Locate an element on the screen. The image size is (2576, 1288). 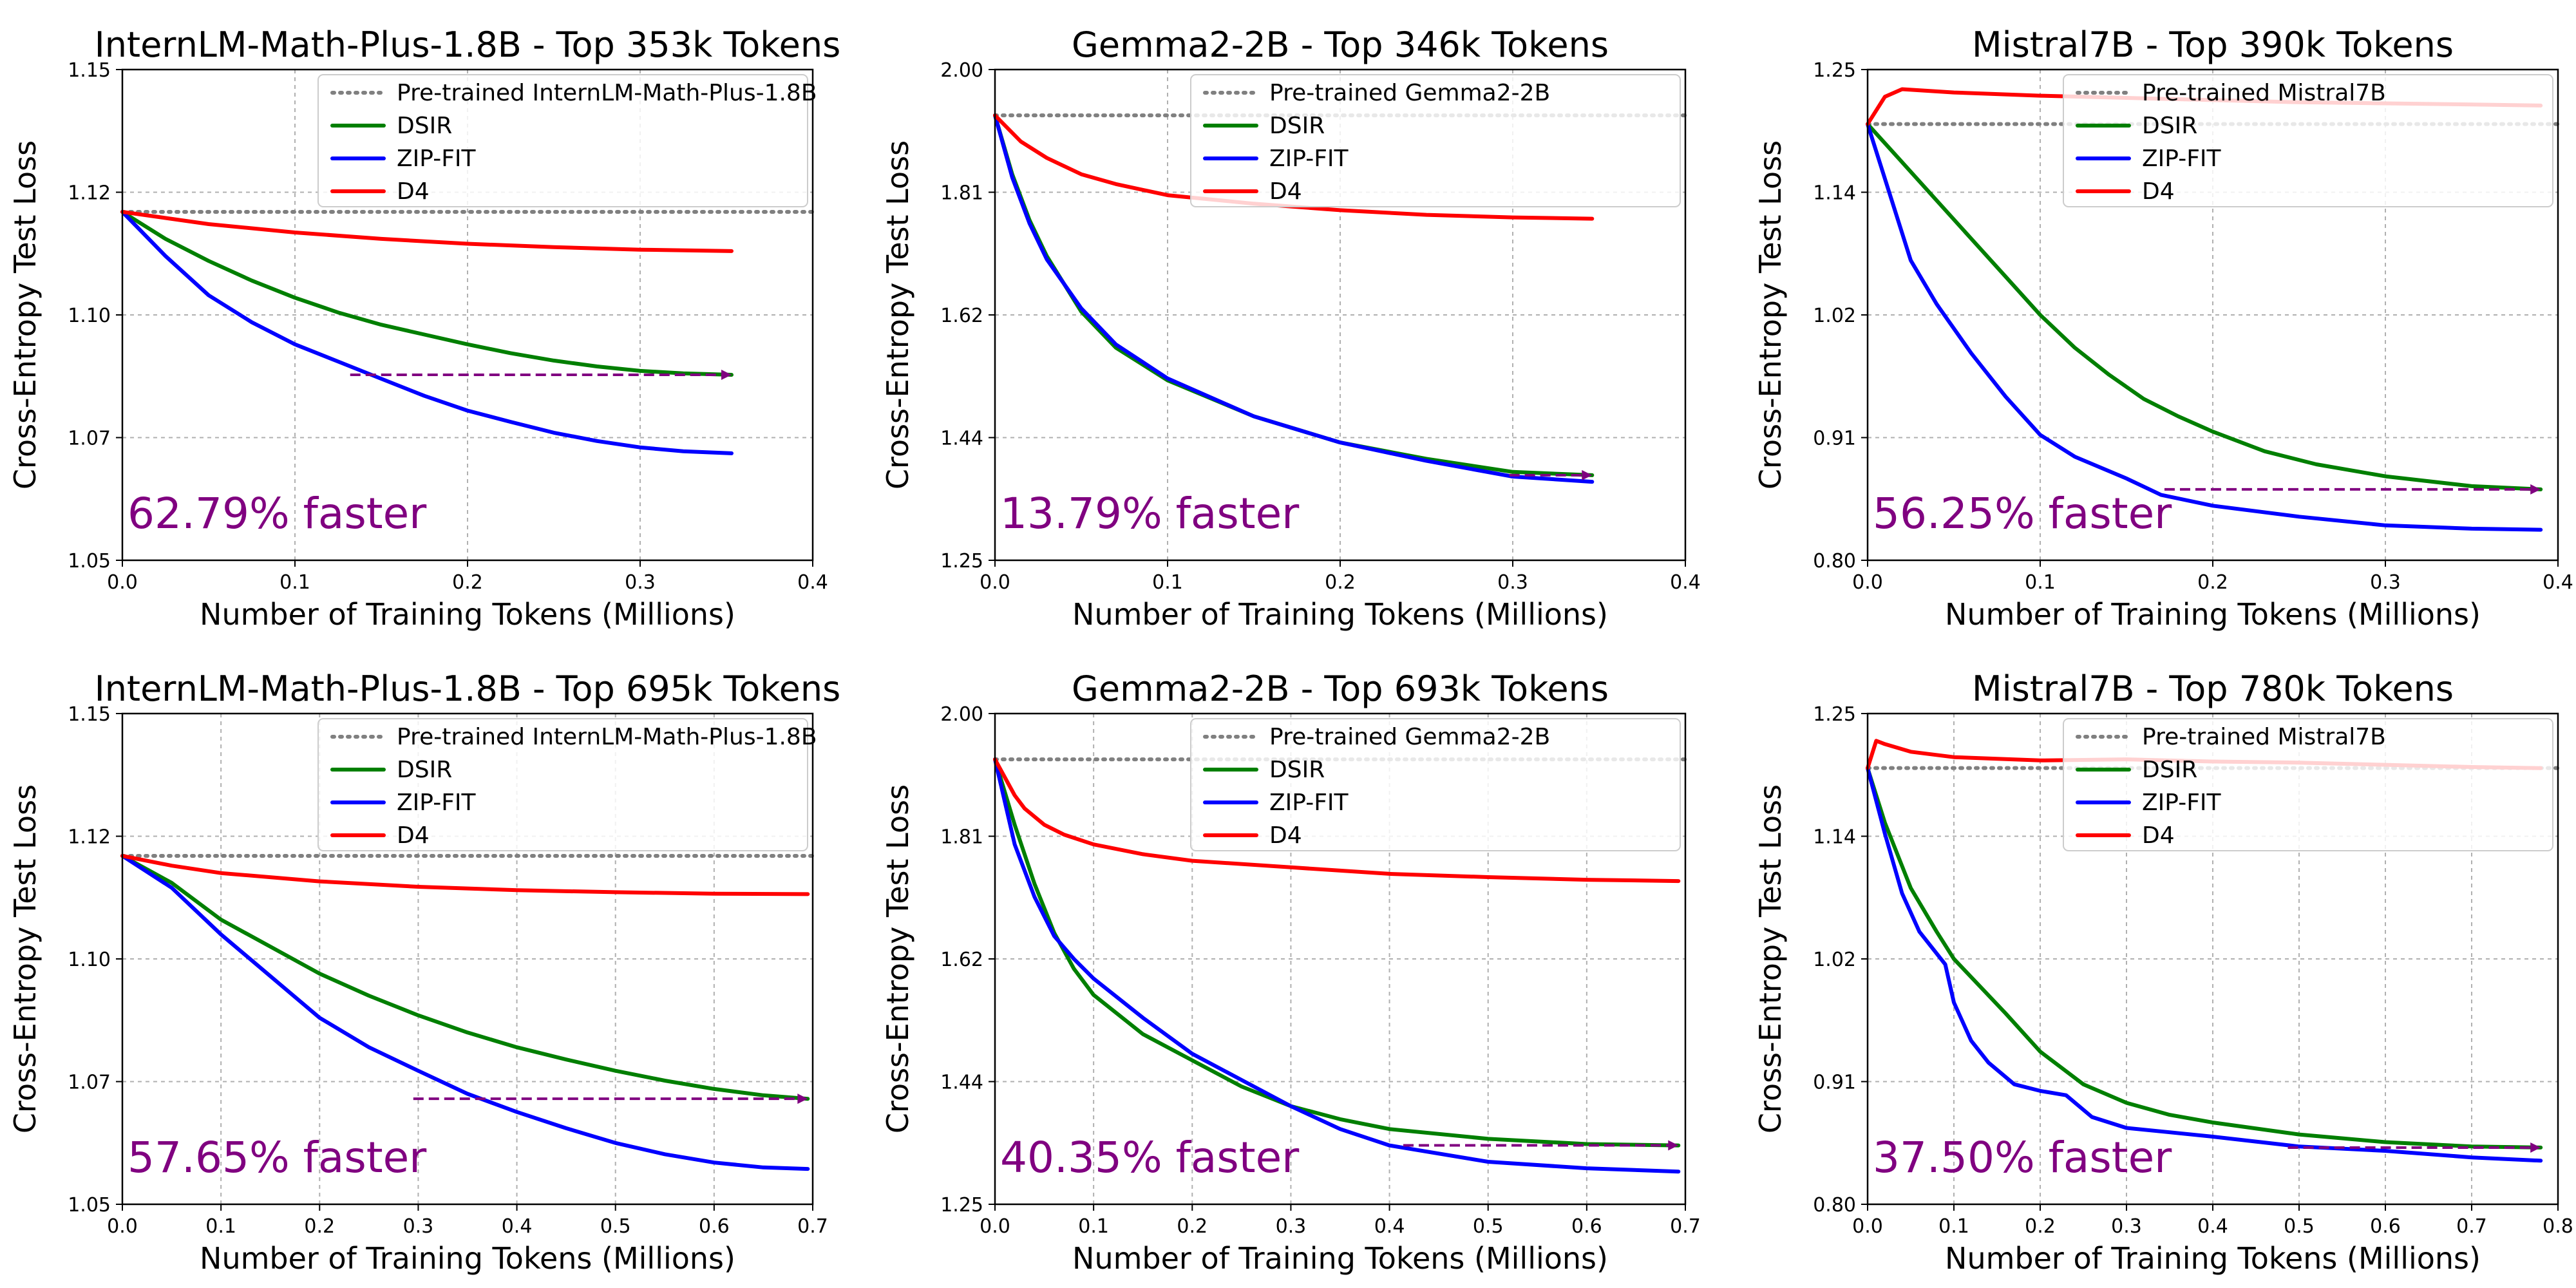
speedup-annotation: 57.65% faster is located at coordinates (277, 1157).